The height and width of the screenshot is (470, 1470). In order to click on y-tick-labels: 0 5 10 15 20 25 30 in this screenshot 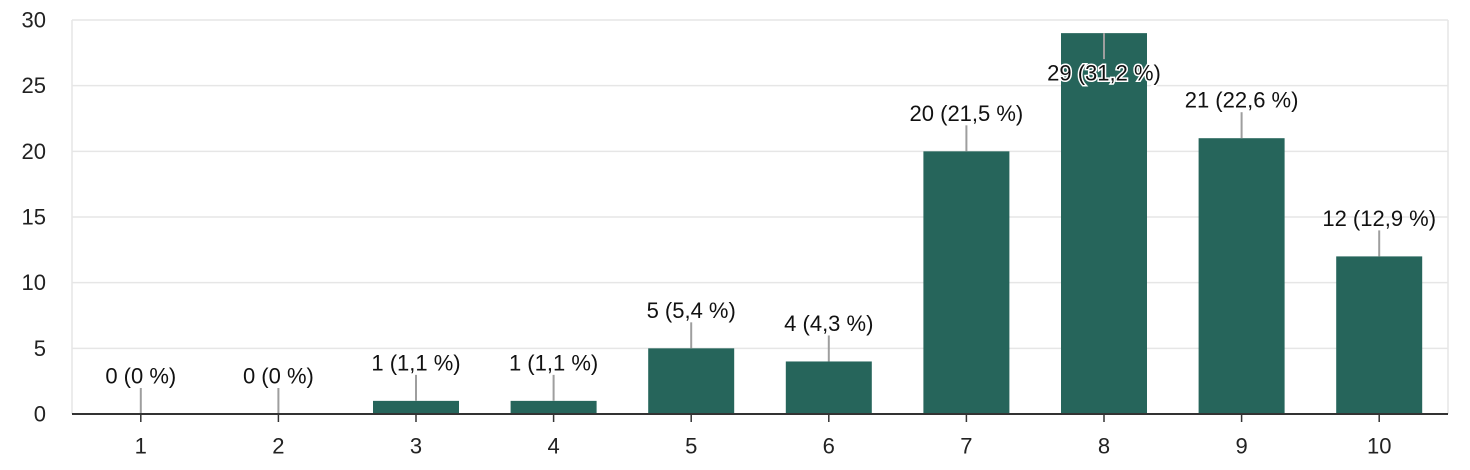, I will do `click(34, 217)`.